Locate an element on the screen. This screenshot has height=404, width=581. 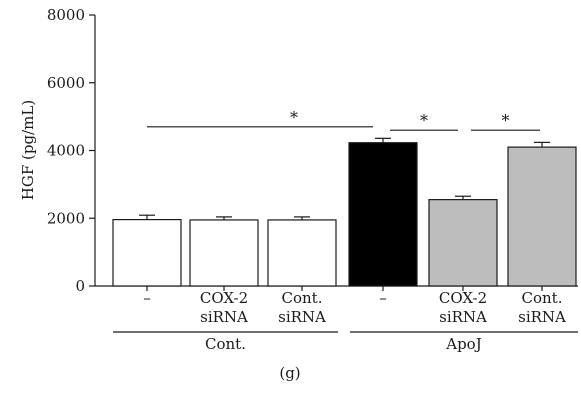
y-tick-label: 0 is located at coordinates (80, 286).